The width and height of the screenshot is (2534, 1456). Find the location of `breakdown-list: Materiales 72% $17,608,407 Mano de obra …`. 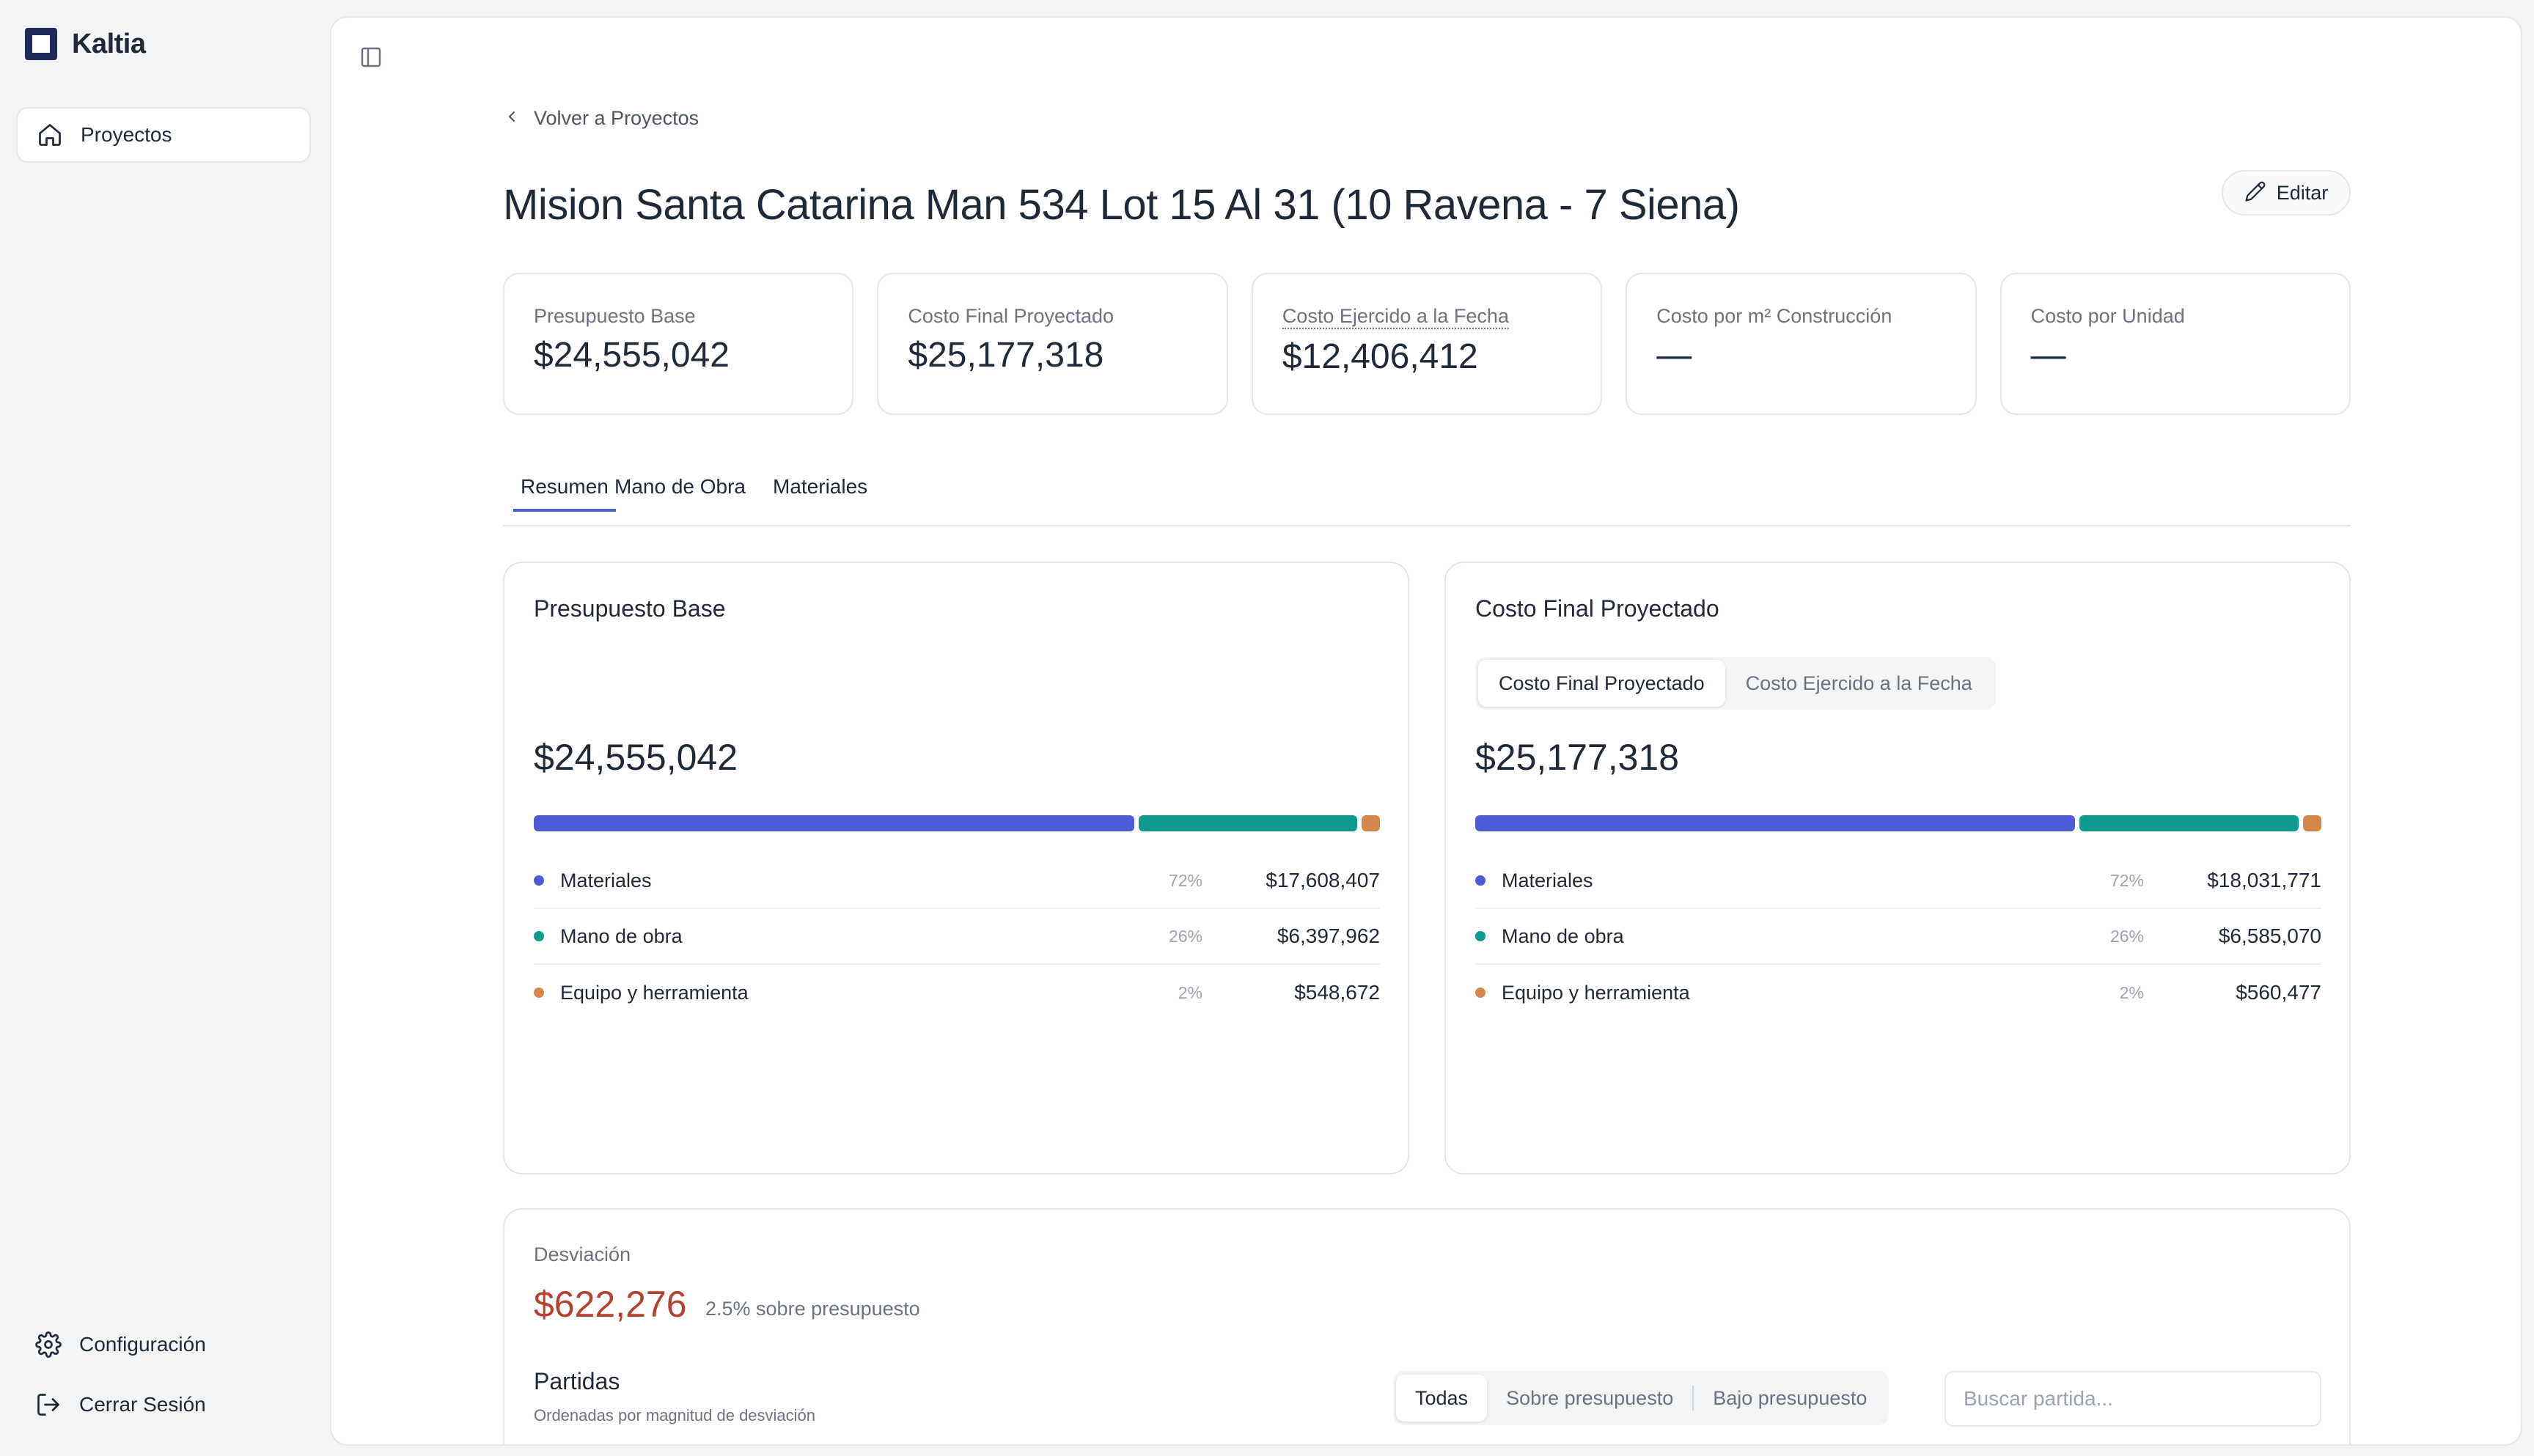

breakdown-list: Materiales 72% $17,608,407 Mano de obra … is located at coordinates (957, 937).